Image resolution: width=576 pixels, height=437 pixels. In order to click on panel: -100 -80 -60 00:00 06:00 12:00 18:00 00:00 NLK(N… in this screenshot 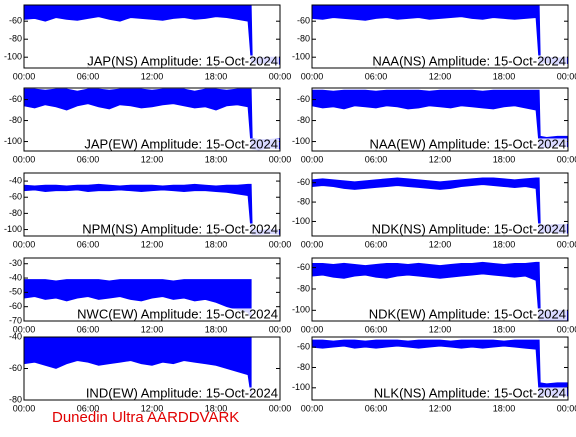, I will do `click(434, 374)`.